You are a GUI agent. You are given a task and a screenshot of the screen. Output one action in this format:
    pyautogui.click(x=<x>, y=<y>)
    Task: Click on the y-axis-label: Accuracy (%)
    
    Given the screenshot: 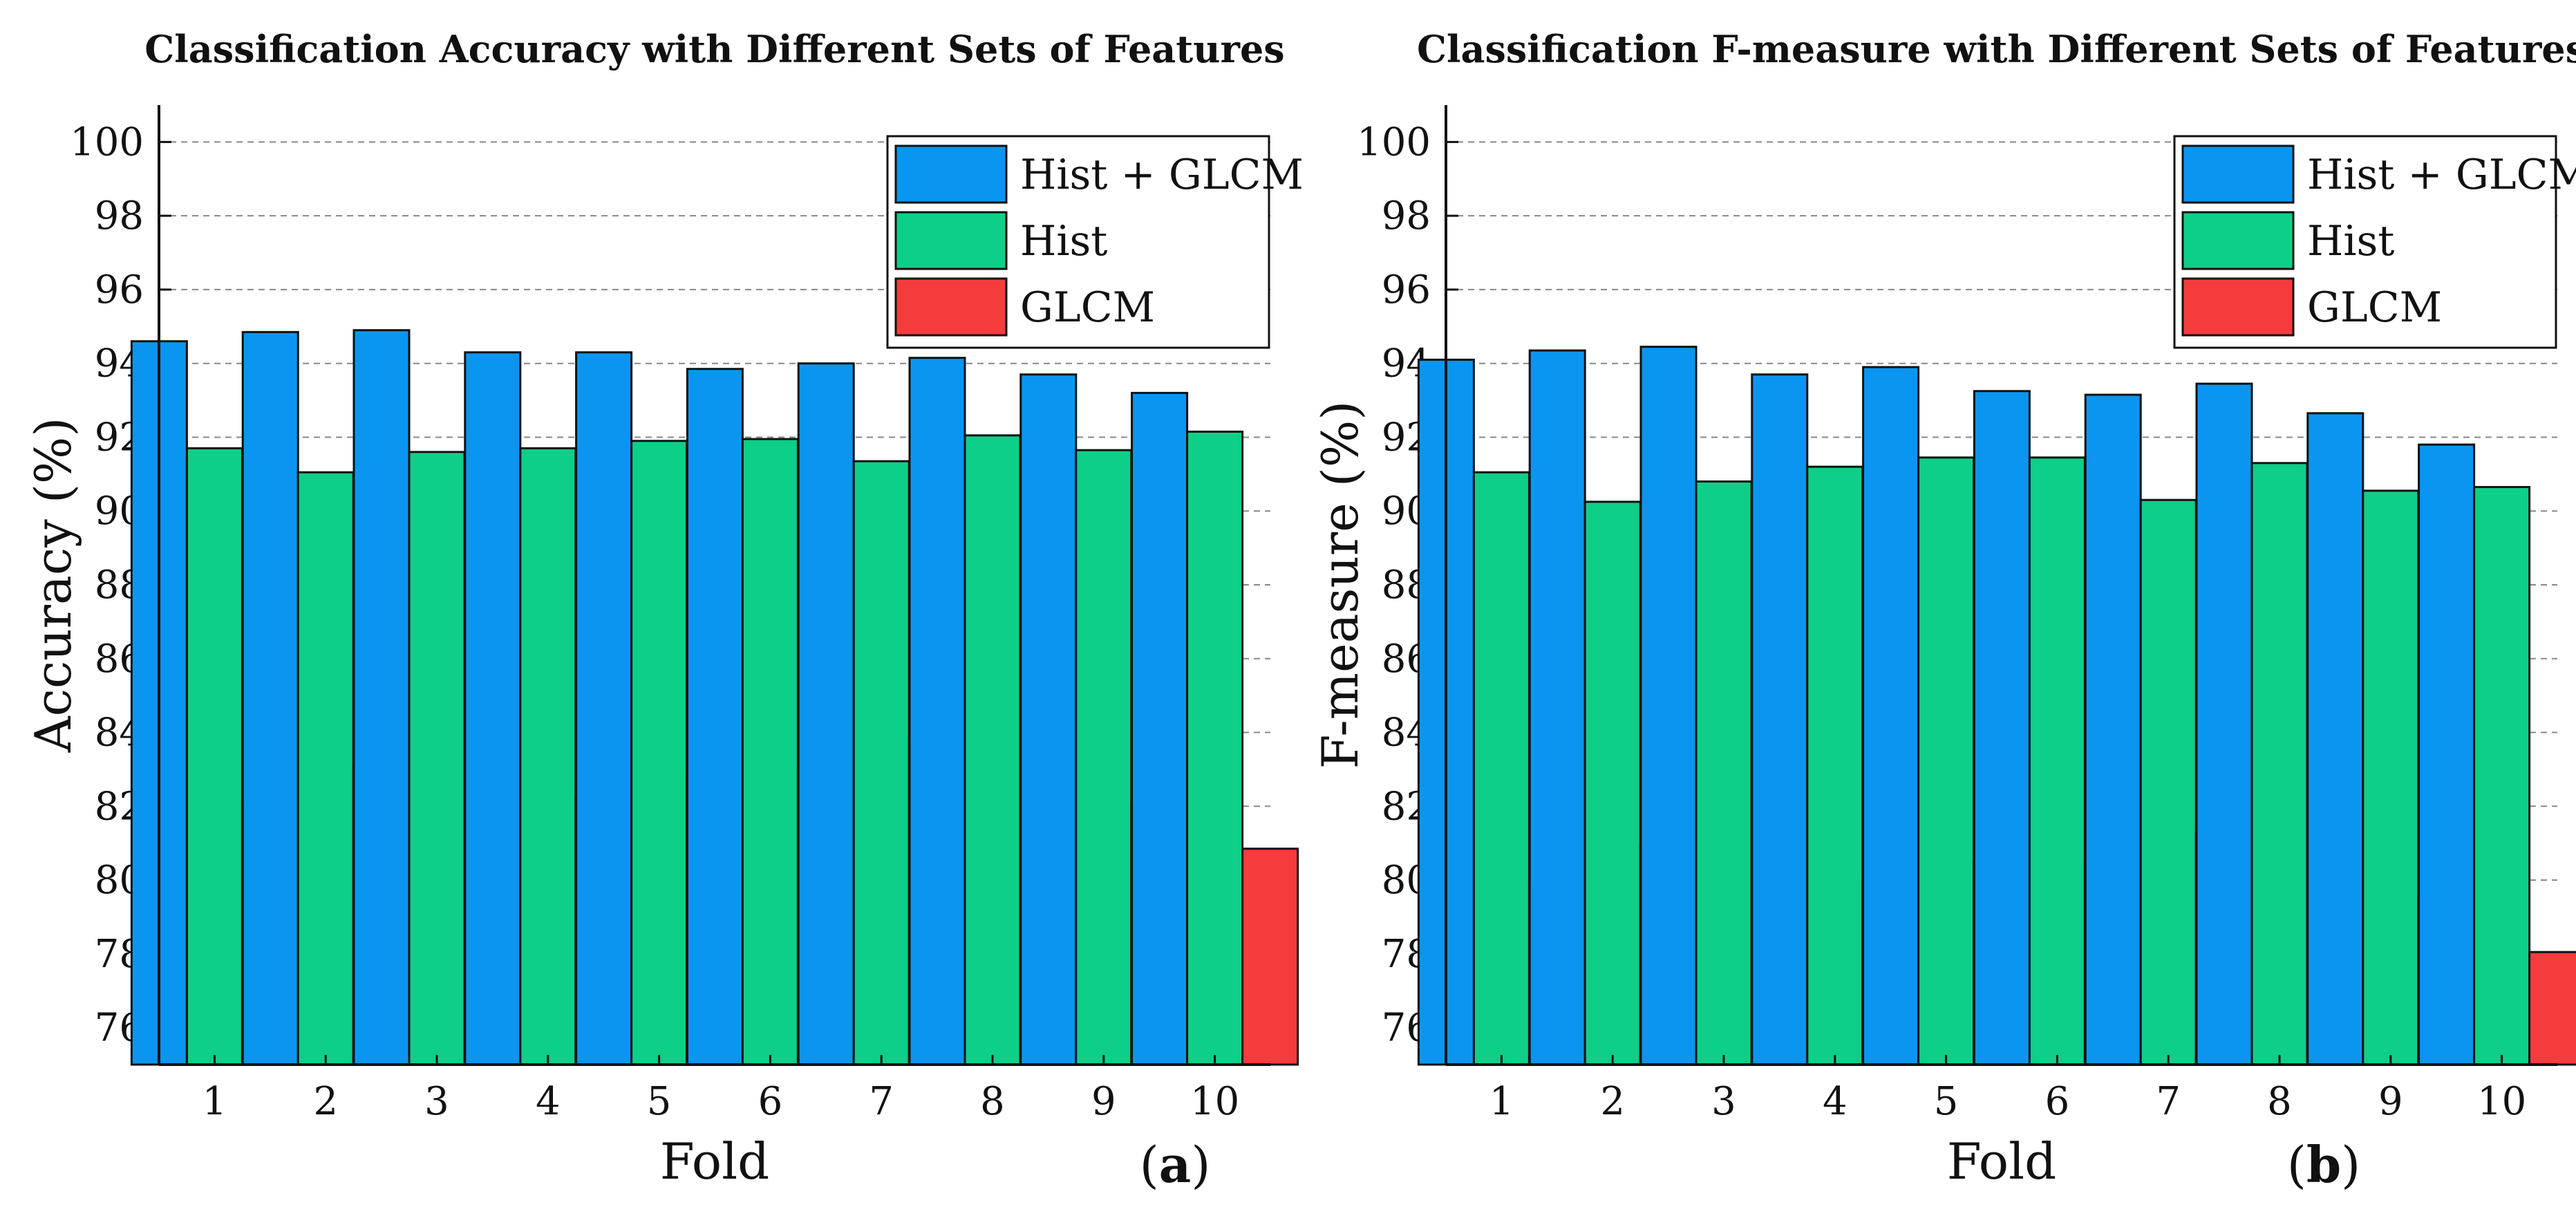 What is the action you would take?
    pyautogui.click(x=53, y=586)
    